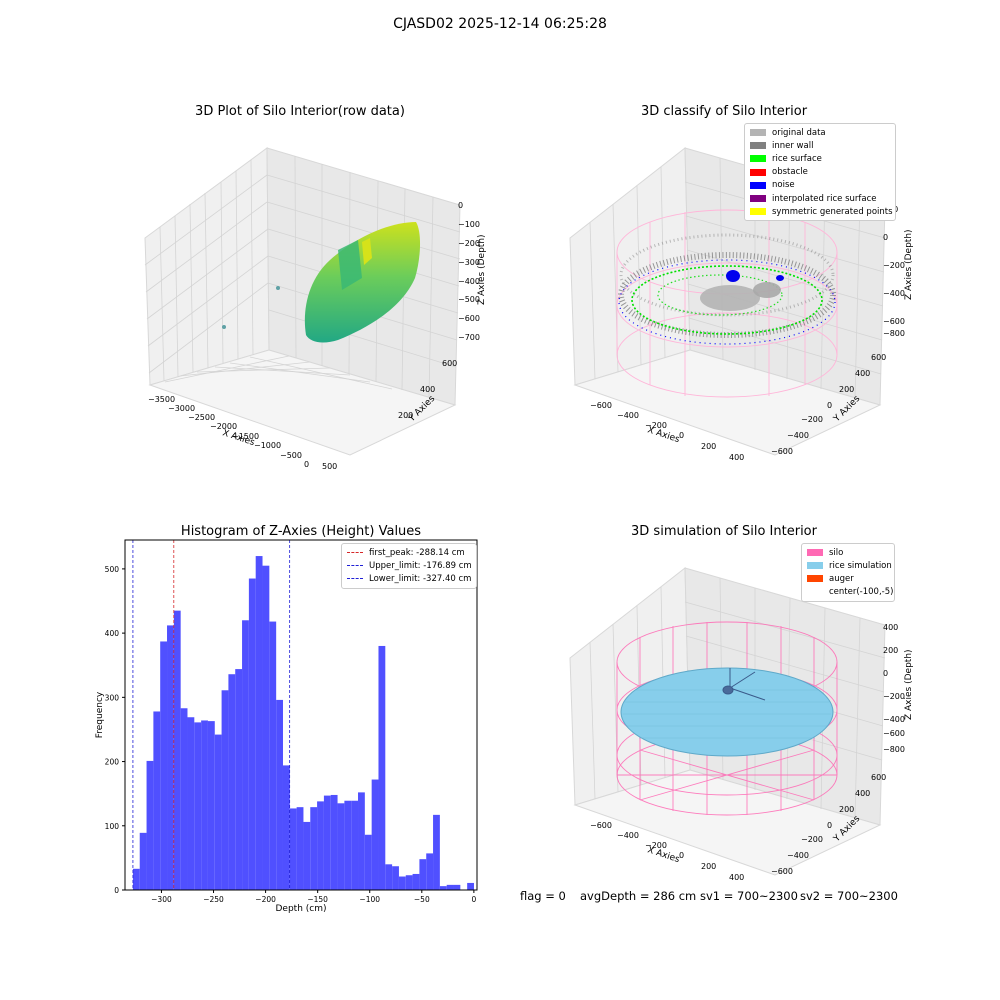 The image size is (1000, 1000). Describe the element at coordinates (793, 145) in the screenshot. I see `legend-label: inner wall` at that location.